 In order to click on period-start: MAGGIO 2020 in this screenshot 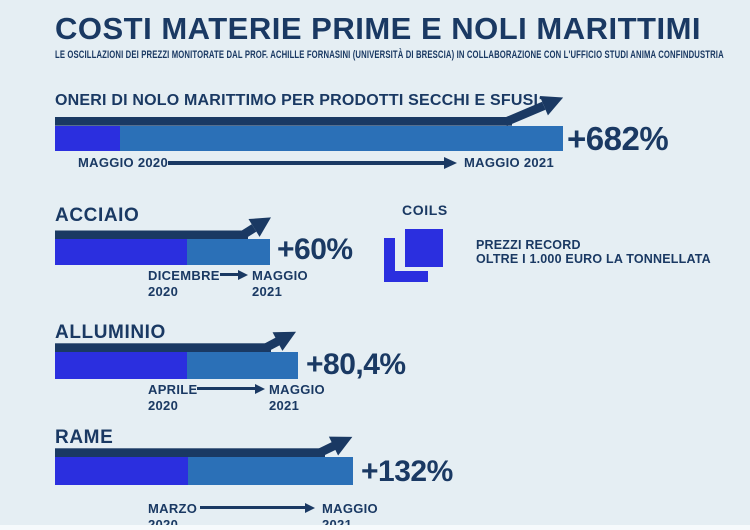, I will do `click(123, 162)`.